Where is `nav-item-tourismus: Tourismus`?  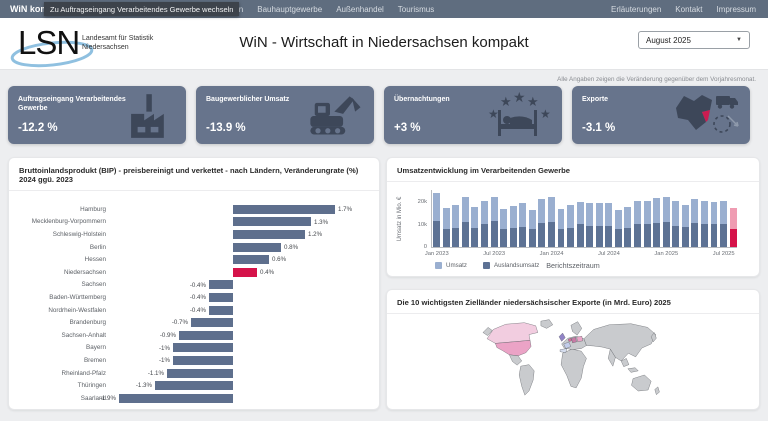 nav-item-tourismus: Tourismus is located at coordinates (416, 9).